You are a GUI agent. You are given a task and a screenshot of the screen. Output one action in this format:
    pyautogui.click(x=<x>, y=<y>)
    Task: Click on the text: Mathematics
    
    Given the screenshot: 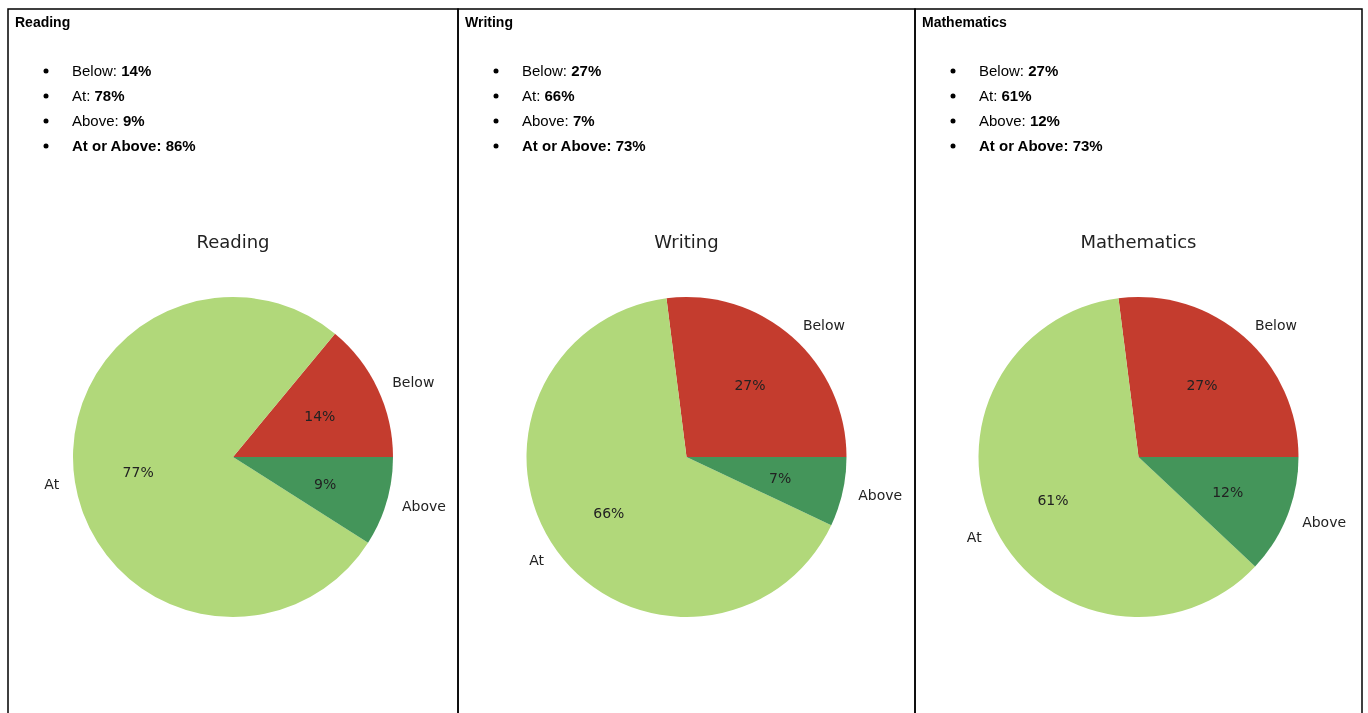 What is the action you would take?
    pyautogui.click(x=965, y=22)
    